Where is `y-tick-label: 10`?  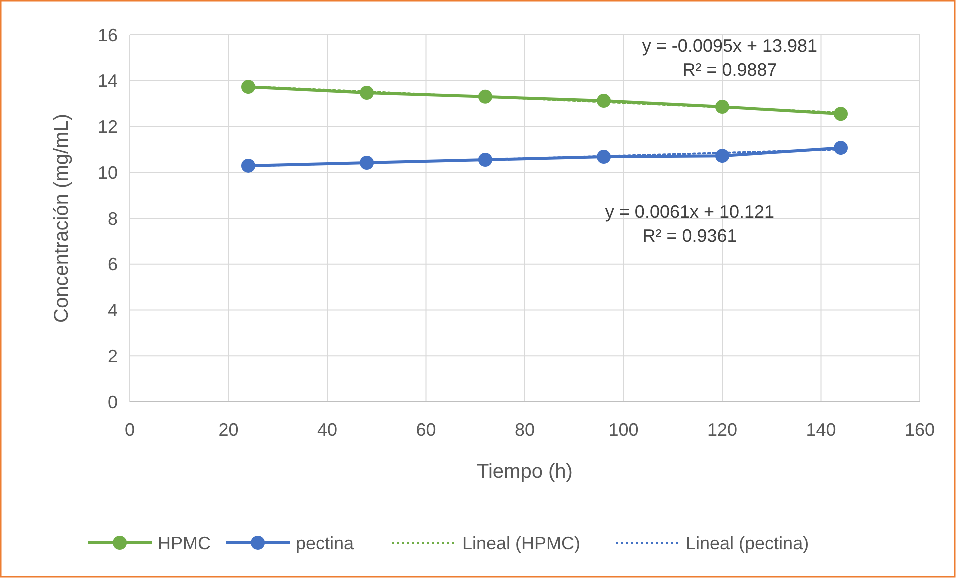
y-tick-label: 10 is located at coordinates (108, 172).